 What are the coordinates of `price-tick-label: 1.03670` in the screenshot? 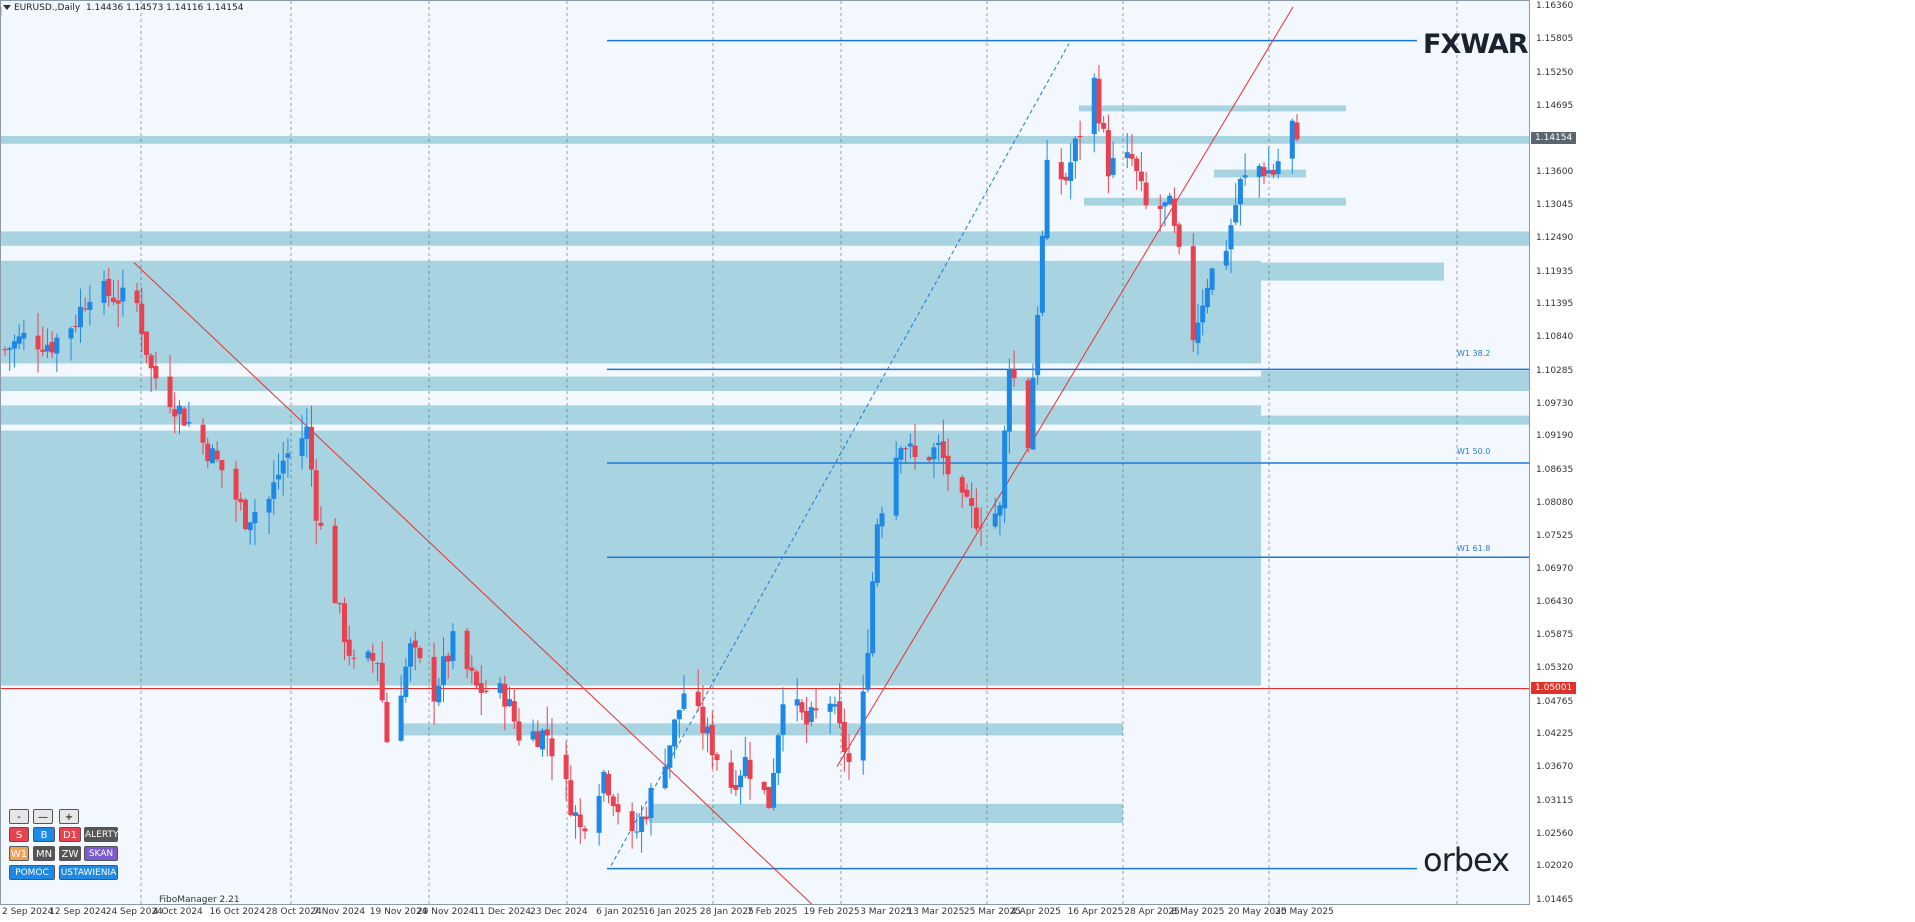 It's located at (1555, 767).